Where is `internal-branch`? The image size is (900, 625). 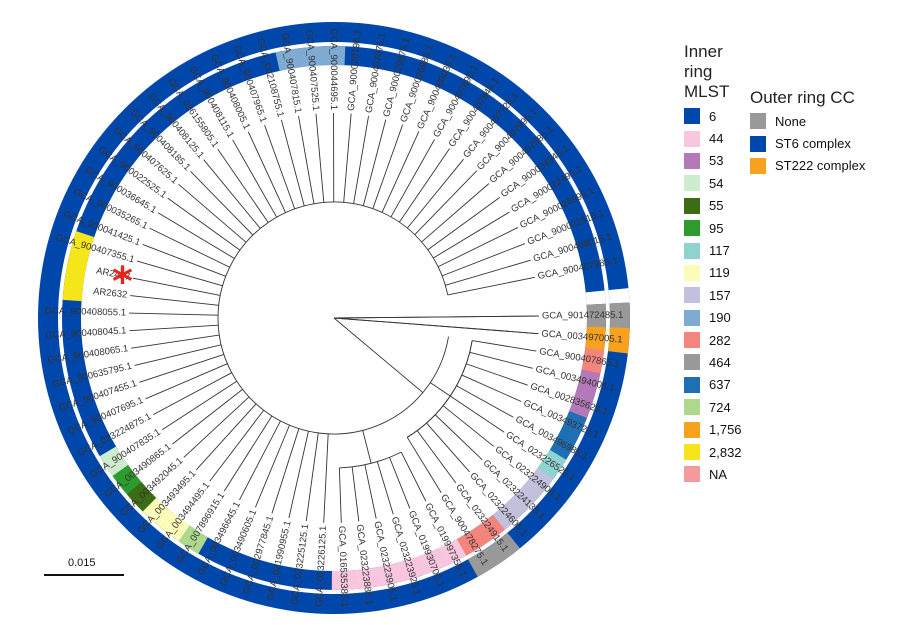
internal-branch is located at coordinates (367, 447).